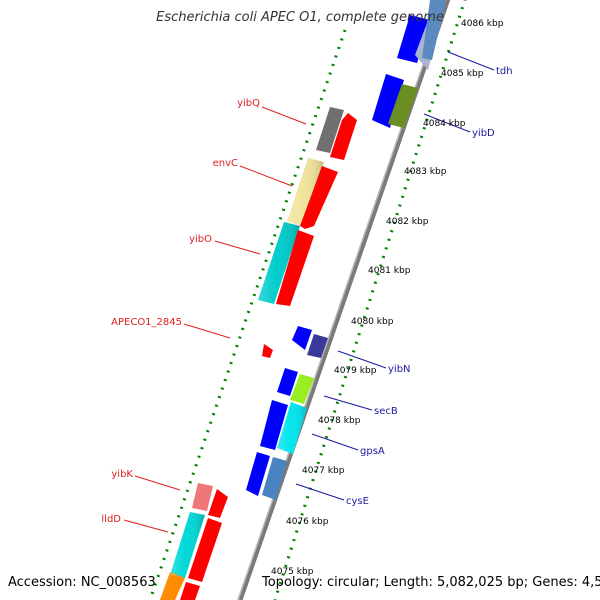  I want to click on leader-secB, so click(348, 403).